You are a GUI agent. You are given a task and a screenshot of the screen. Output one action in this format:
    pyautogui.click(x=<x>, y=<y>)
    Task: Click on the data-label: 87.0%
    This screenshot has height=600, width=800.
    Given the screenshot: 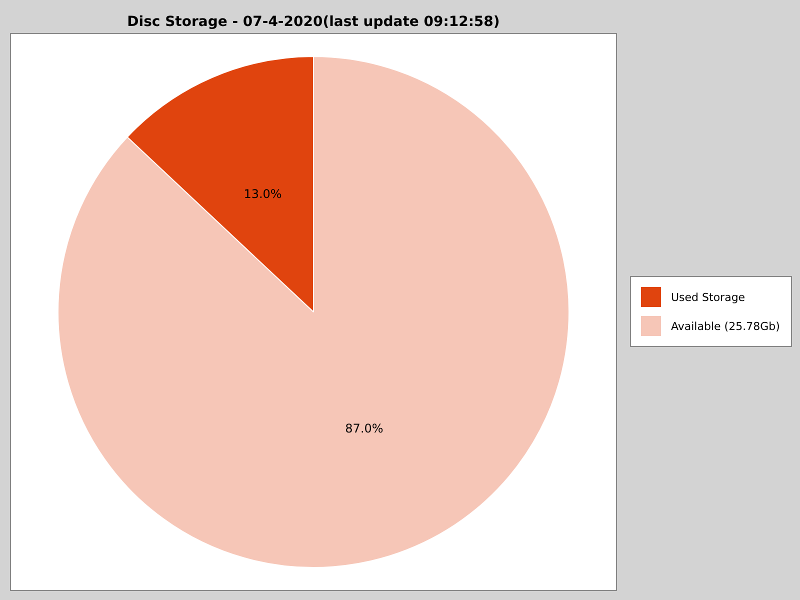 What is the action you would take?
    pyautogui.click(x=364, y=428)
    